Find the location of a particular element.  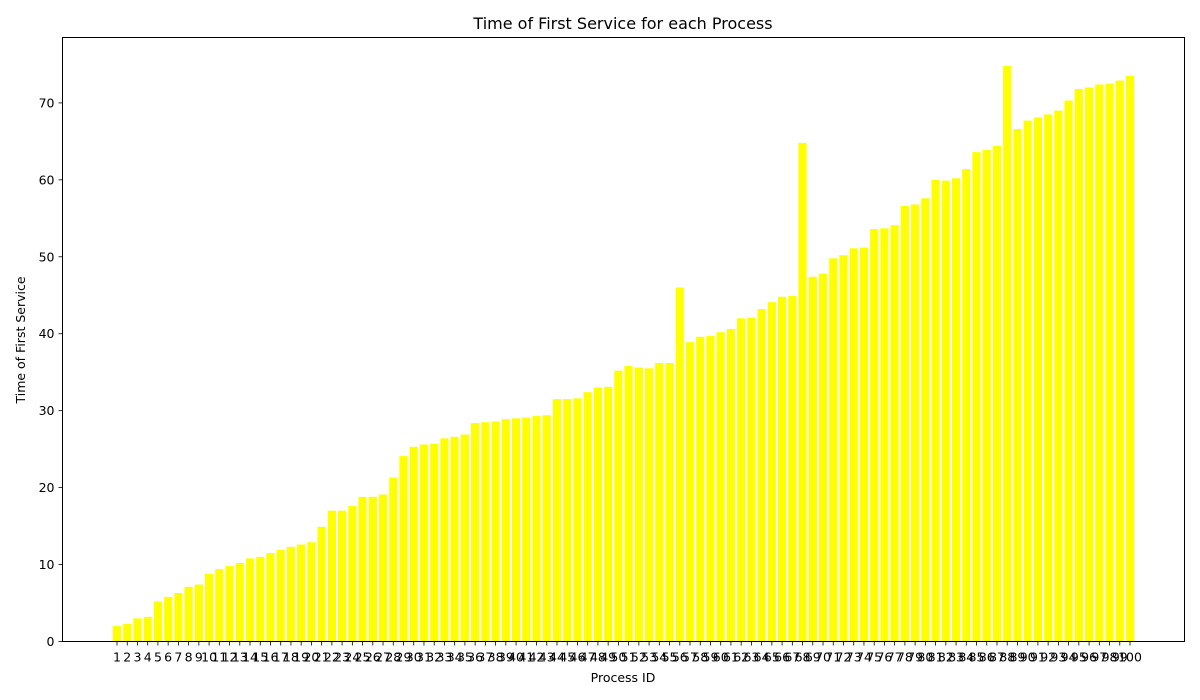

x-tick-label: 71 is located at coordinates (833, 657).